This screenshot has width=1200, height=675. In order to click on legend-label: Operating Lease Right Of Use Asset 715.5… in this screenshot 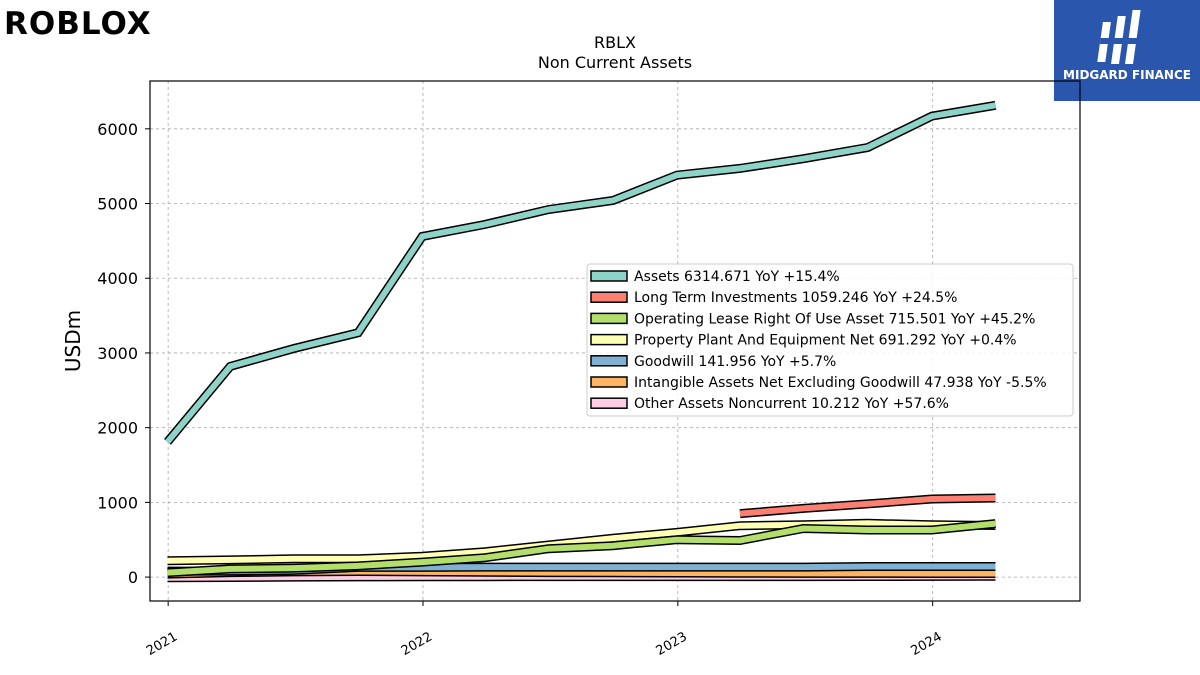, I will do `click(834, 319)`.